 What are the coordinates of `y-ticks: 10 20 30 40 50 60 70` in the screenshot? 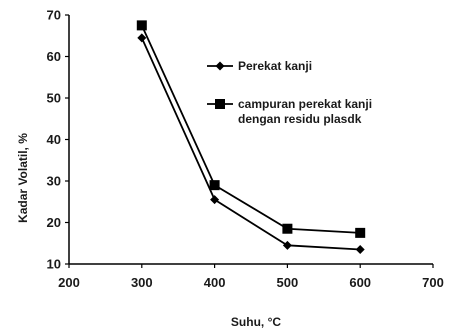 It's located at (58, 140).